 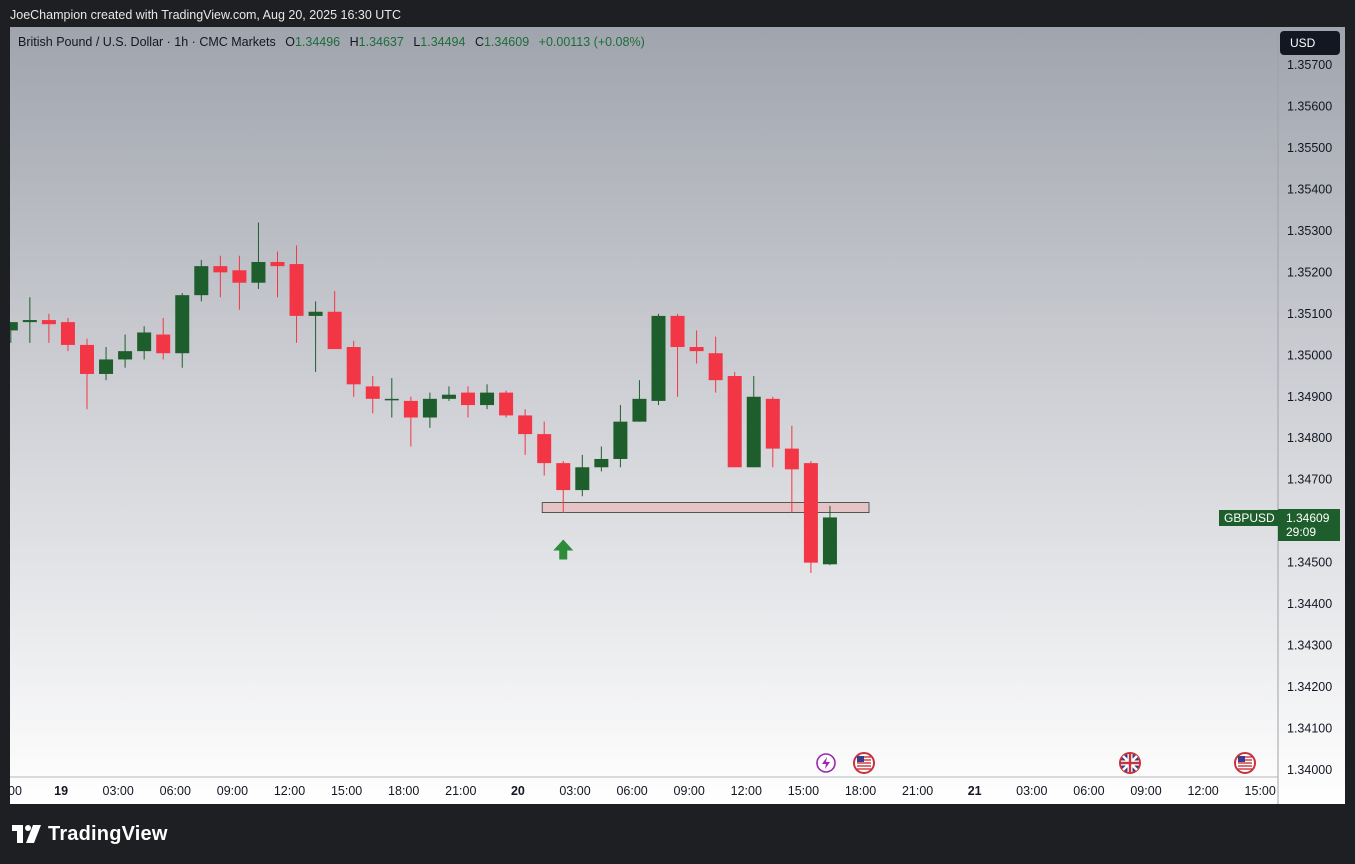 I want to click on time-tick-label: 21, so click(x=975, y=791).